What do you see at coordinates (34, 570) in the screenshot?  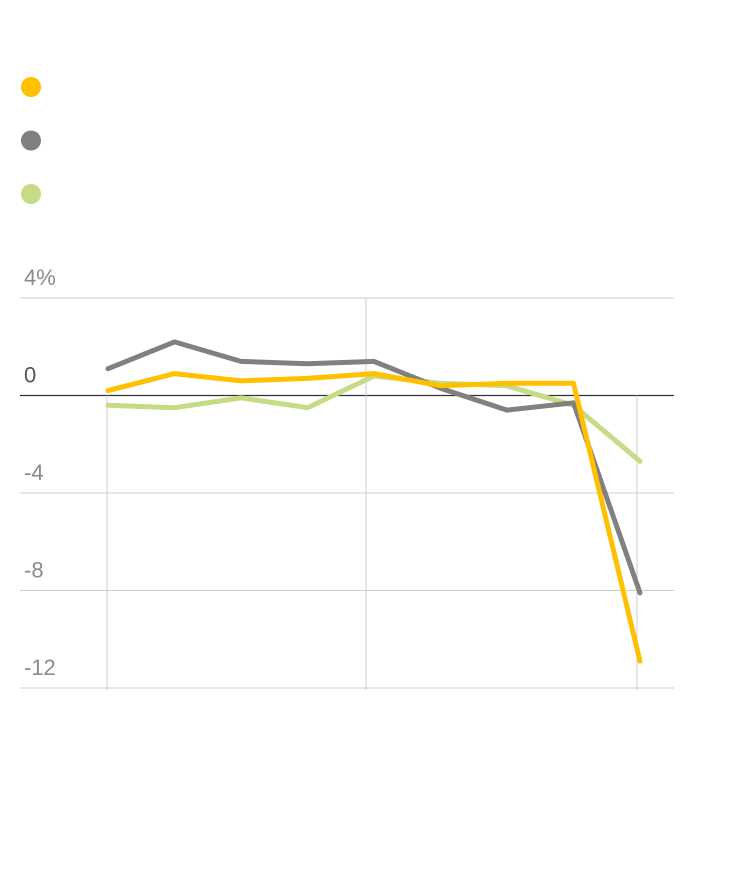 I see `y-tick-label: -8` at bounding box center [34, 570].